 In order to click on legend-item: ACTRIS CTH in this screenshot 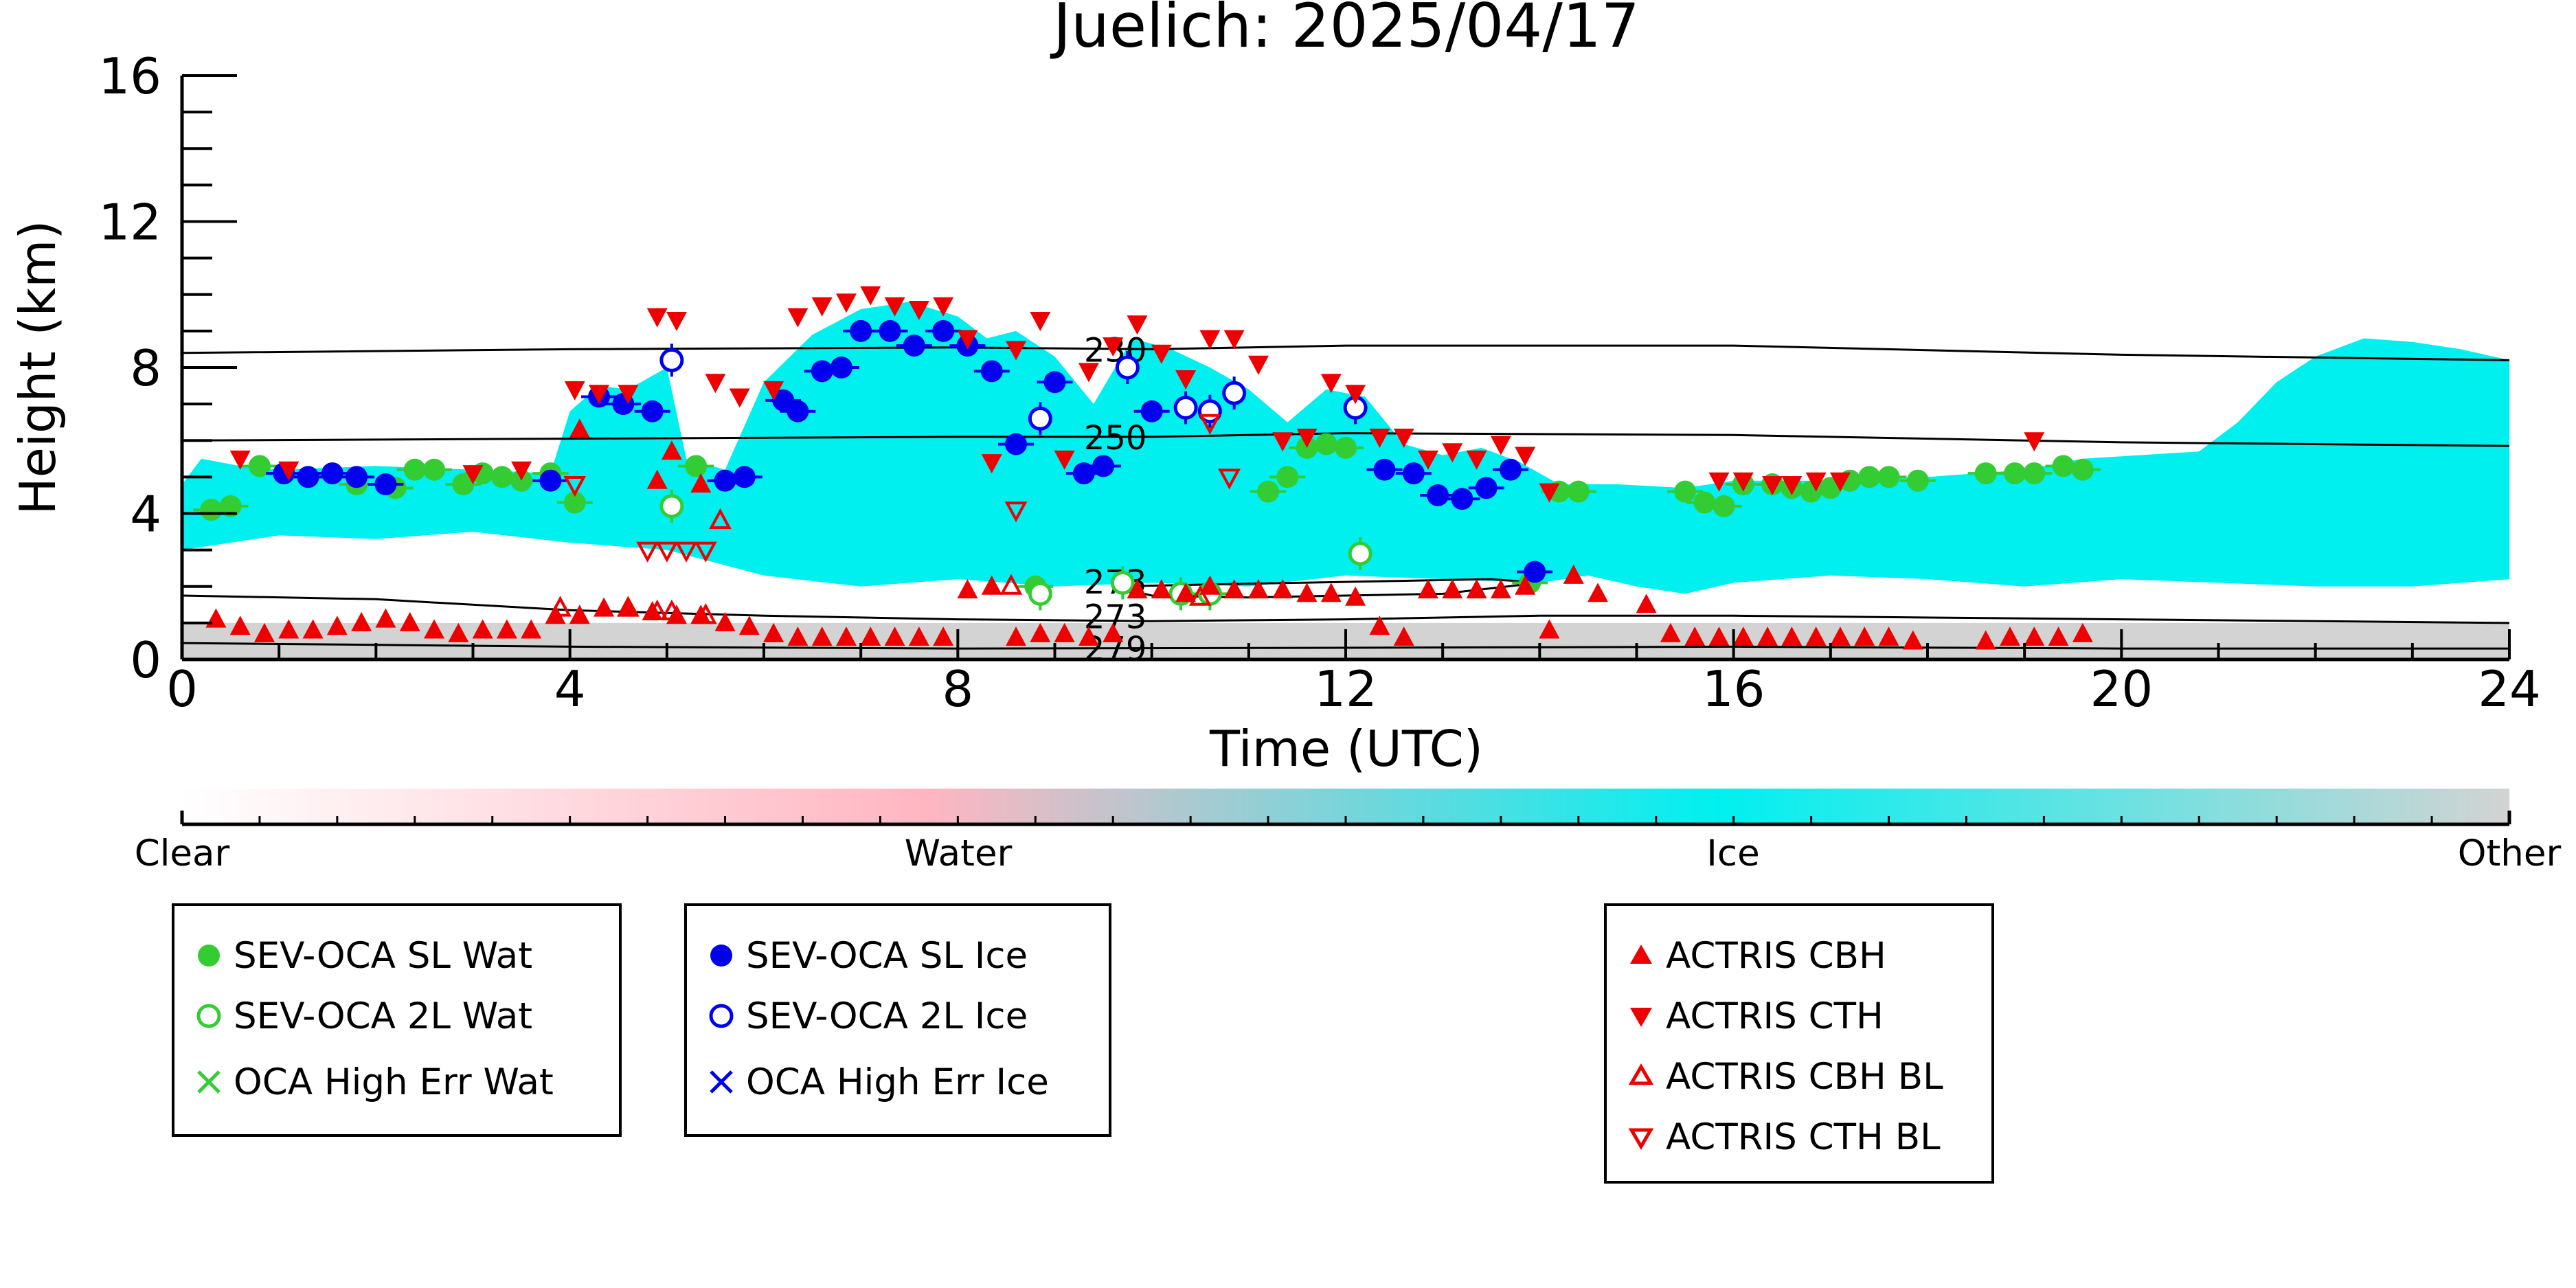, I will do `click(1752, 1016)`.